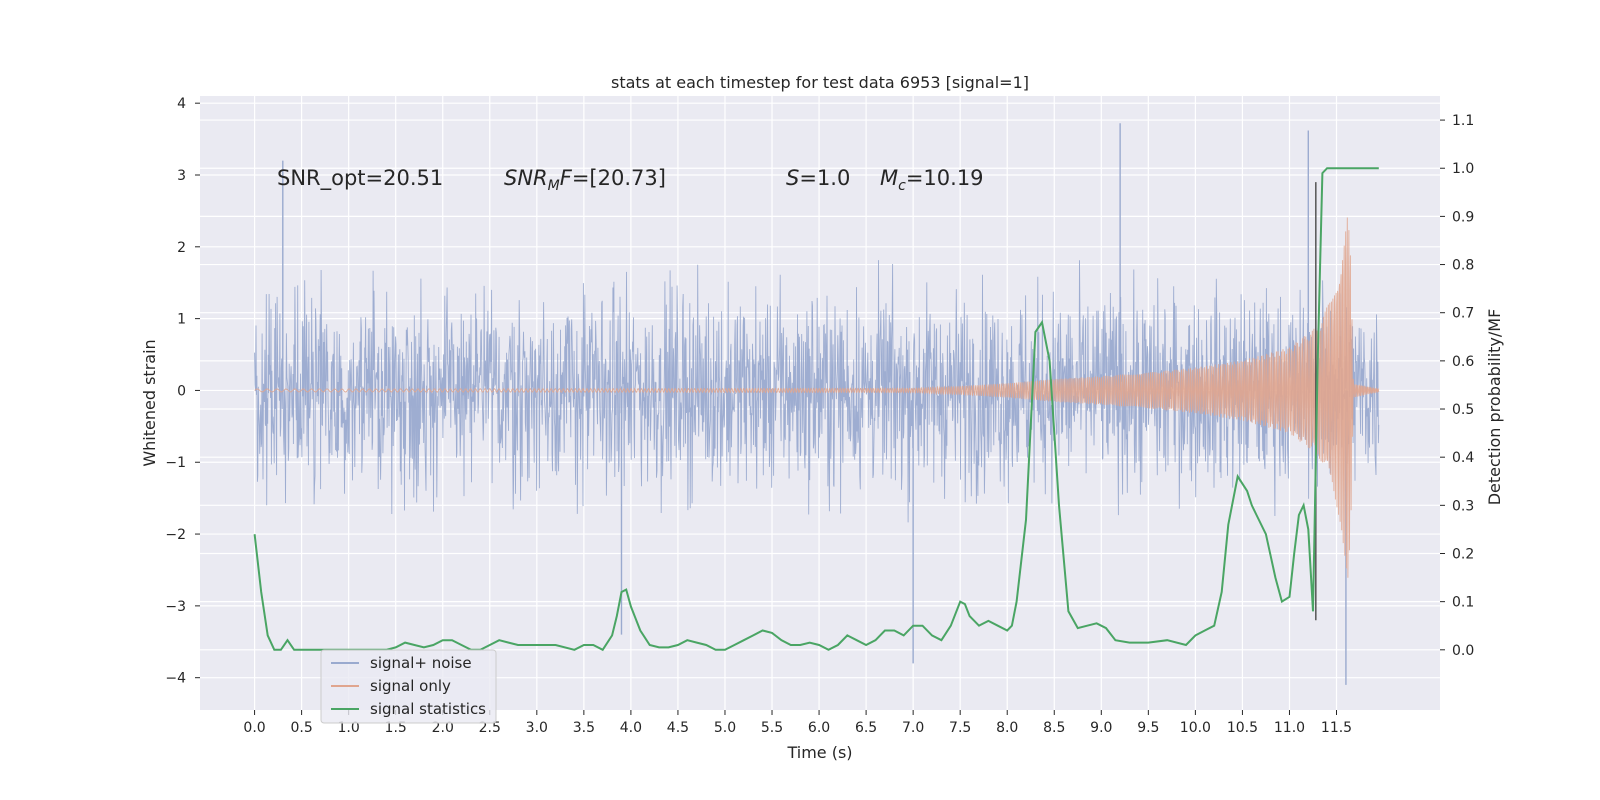 The height and width of the screenshot is (800, 1600). Describe the element at coordinates (1336, 728) in the screenshot. I see `x-tick-label: 11.5` at that location.